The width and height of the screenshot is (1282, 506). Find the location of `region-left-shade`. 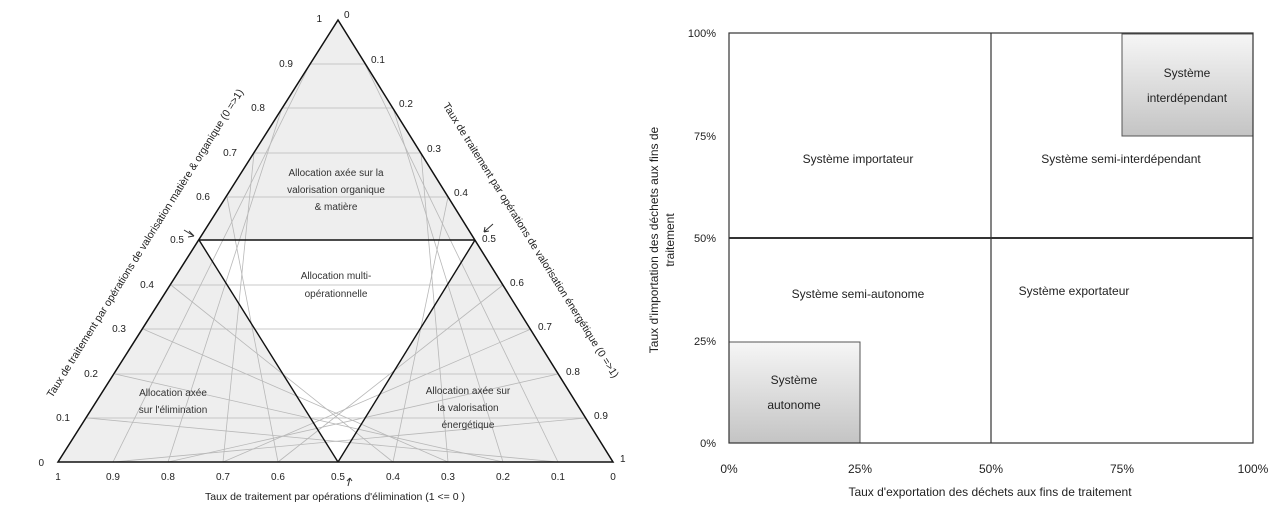

region-left-shade is located at coordinates (198, 351).